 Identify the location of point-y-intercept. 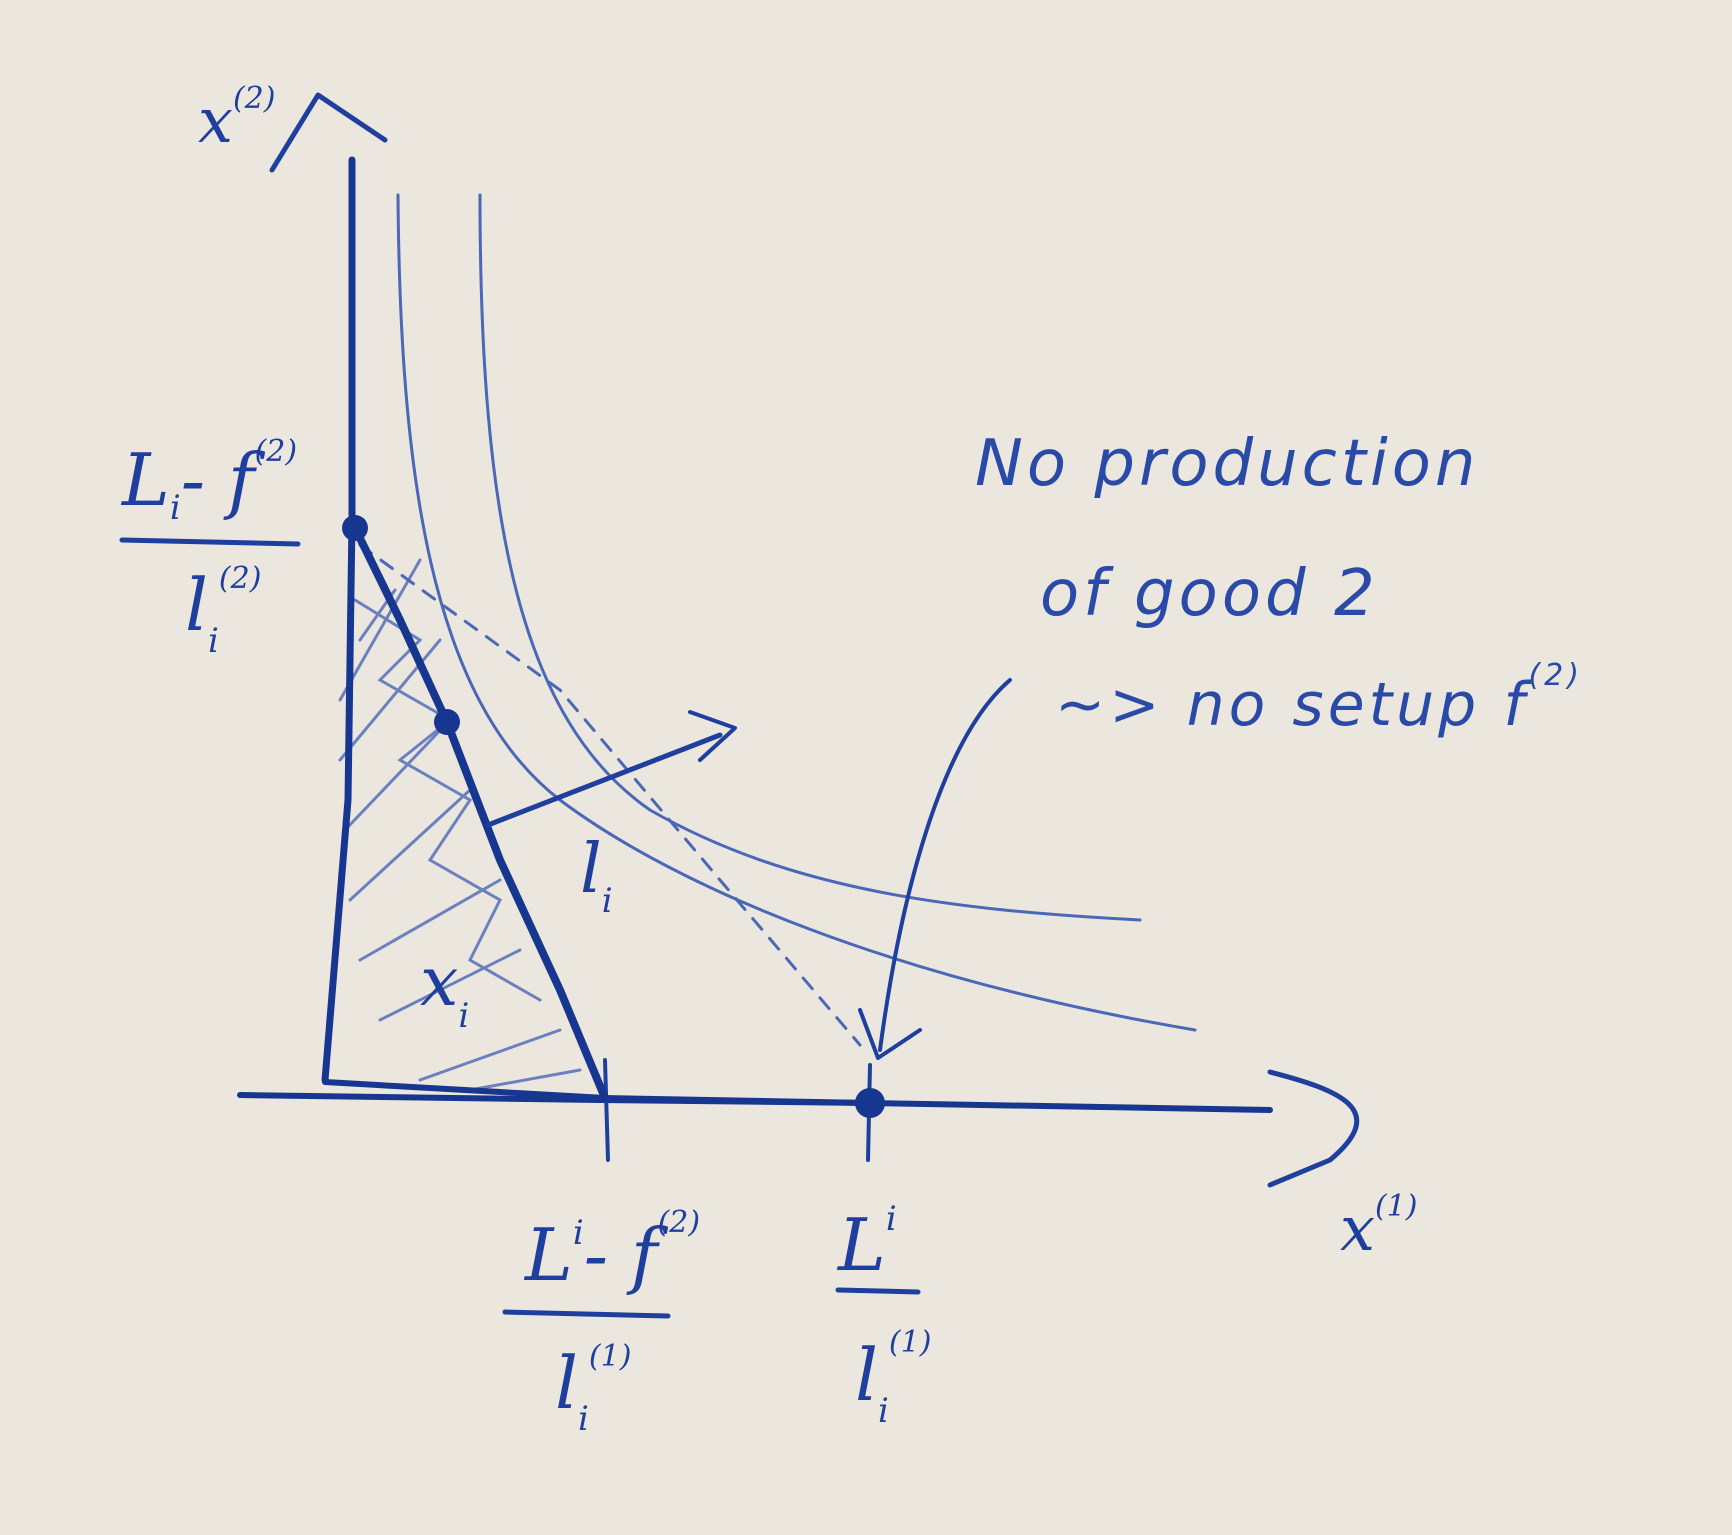
(355, 528).